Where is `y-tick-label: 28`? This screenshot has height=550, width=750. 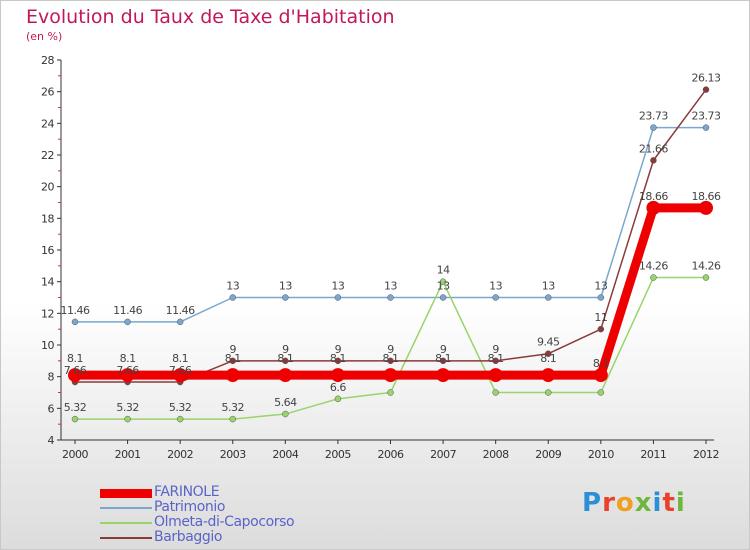 y-tick-label: 28 is located at coordinates (47, 60).